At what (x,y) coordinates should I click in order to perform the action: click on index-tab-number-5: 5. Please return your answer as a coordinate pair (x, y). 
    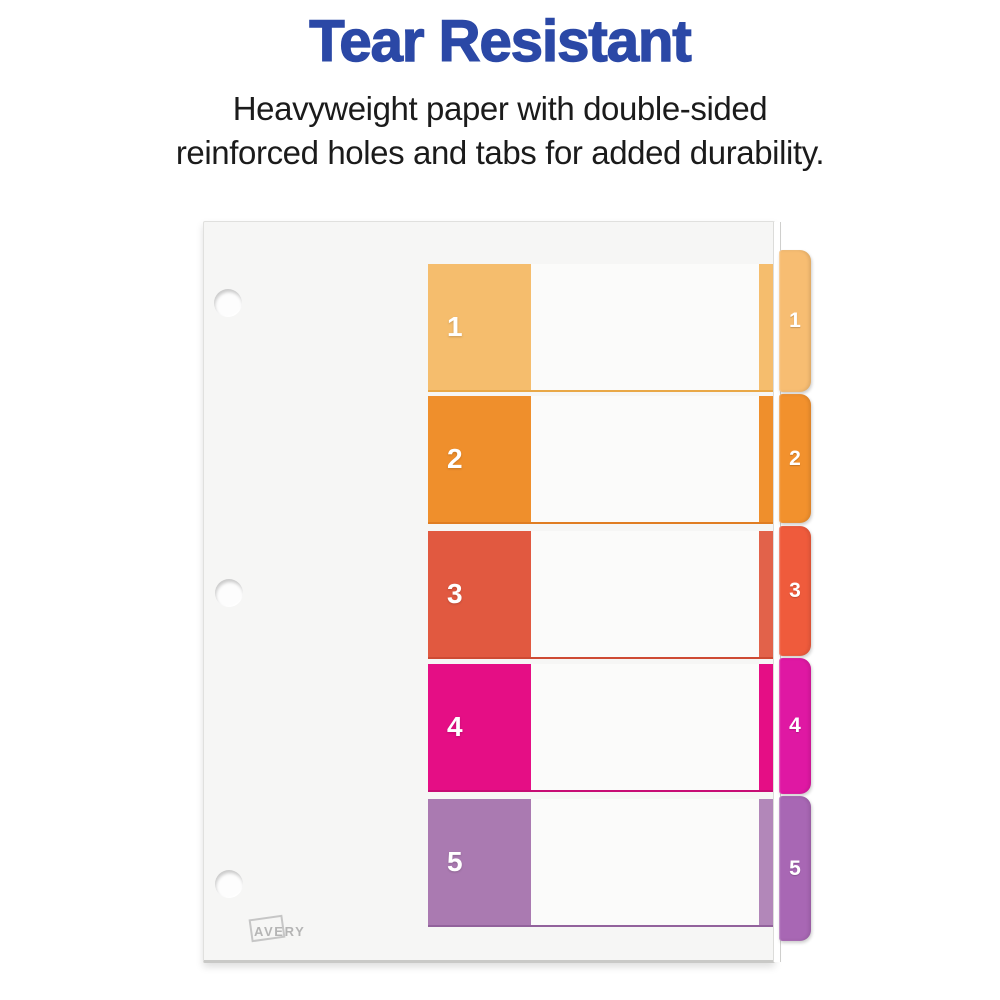
    Looking at the image, I should click on (795, 868).